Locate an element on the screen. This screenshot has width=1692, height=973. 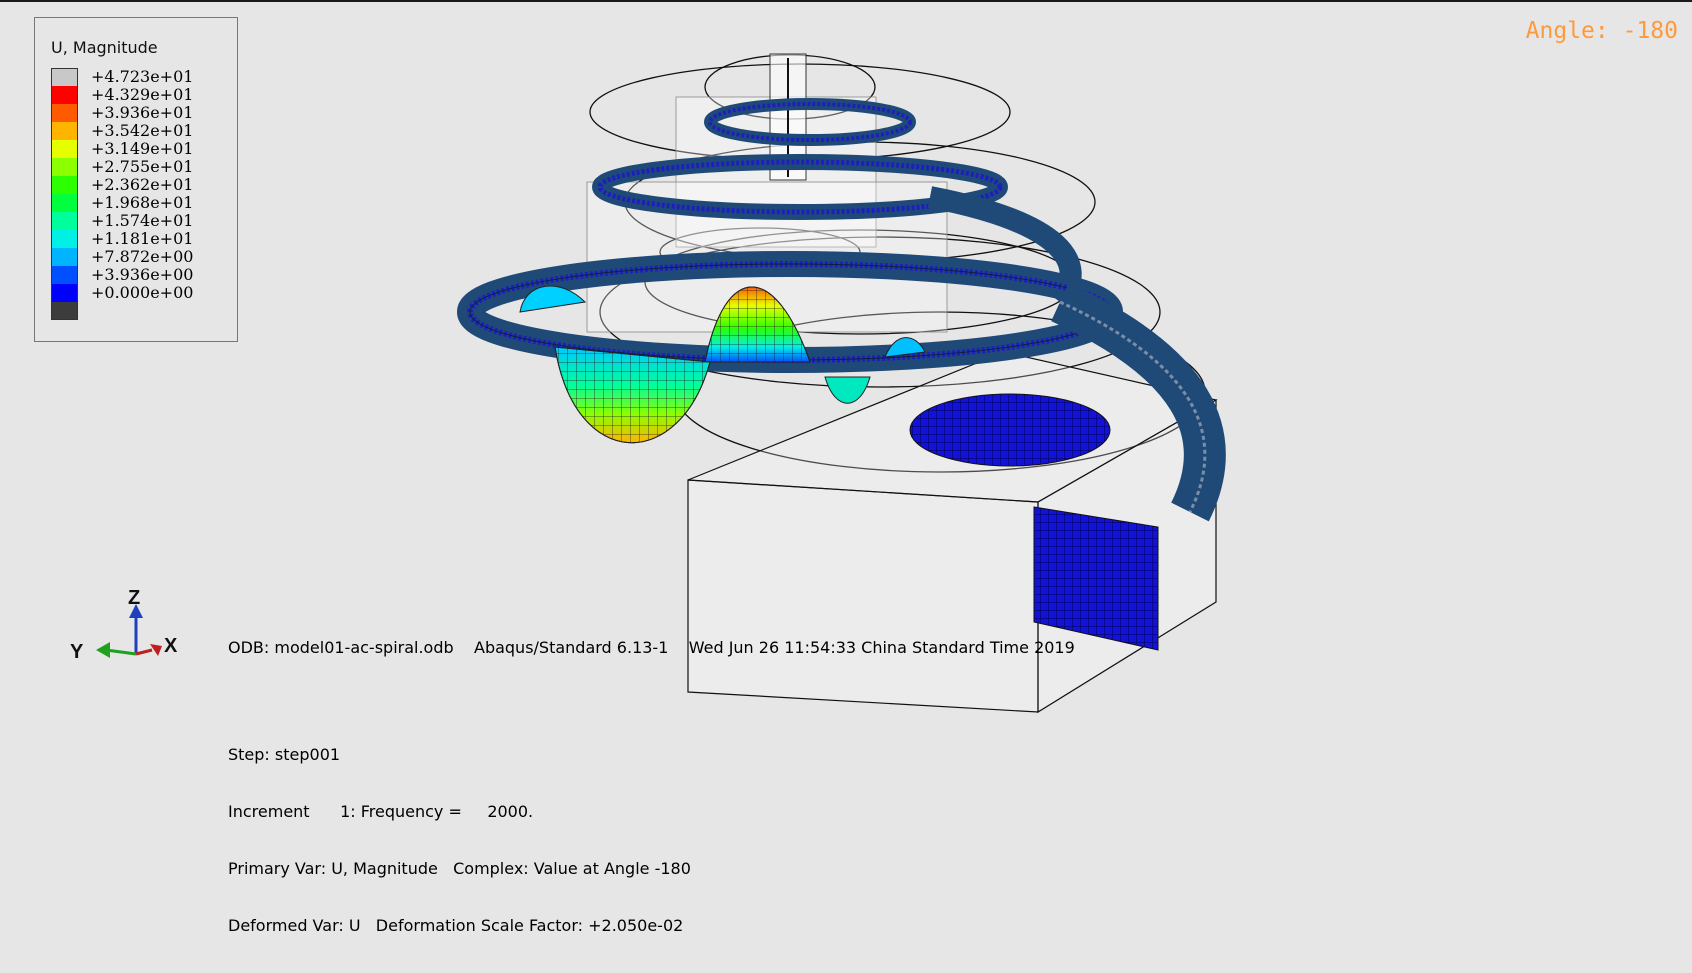
legend-row: +1.574e+01 is located at coordinates (141, 220).